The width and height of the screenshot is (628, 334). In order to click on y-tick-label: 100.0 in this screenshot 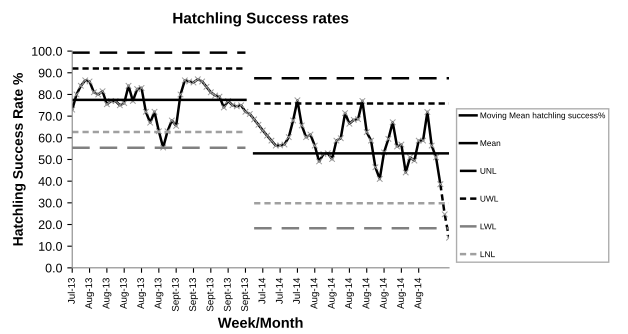, I will do `click(47, 51)`.